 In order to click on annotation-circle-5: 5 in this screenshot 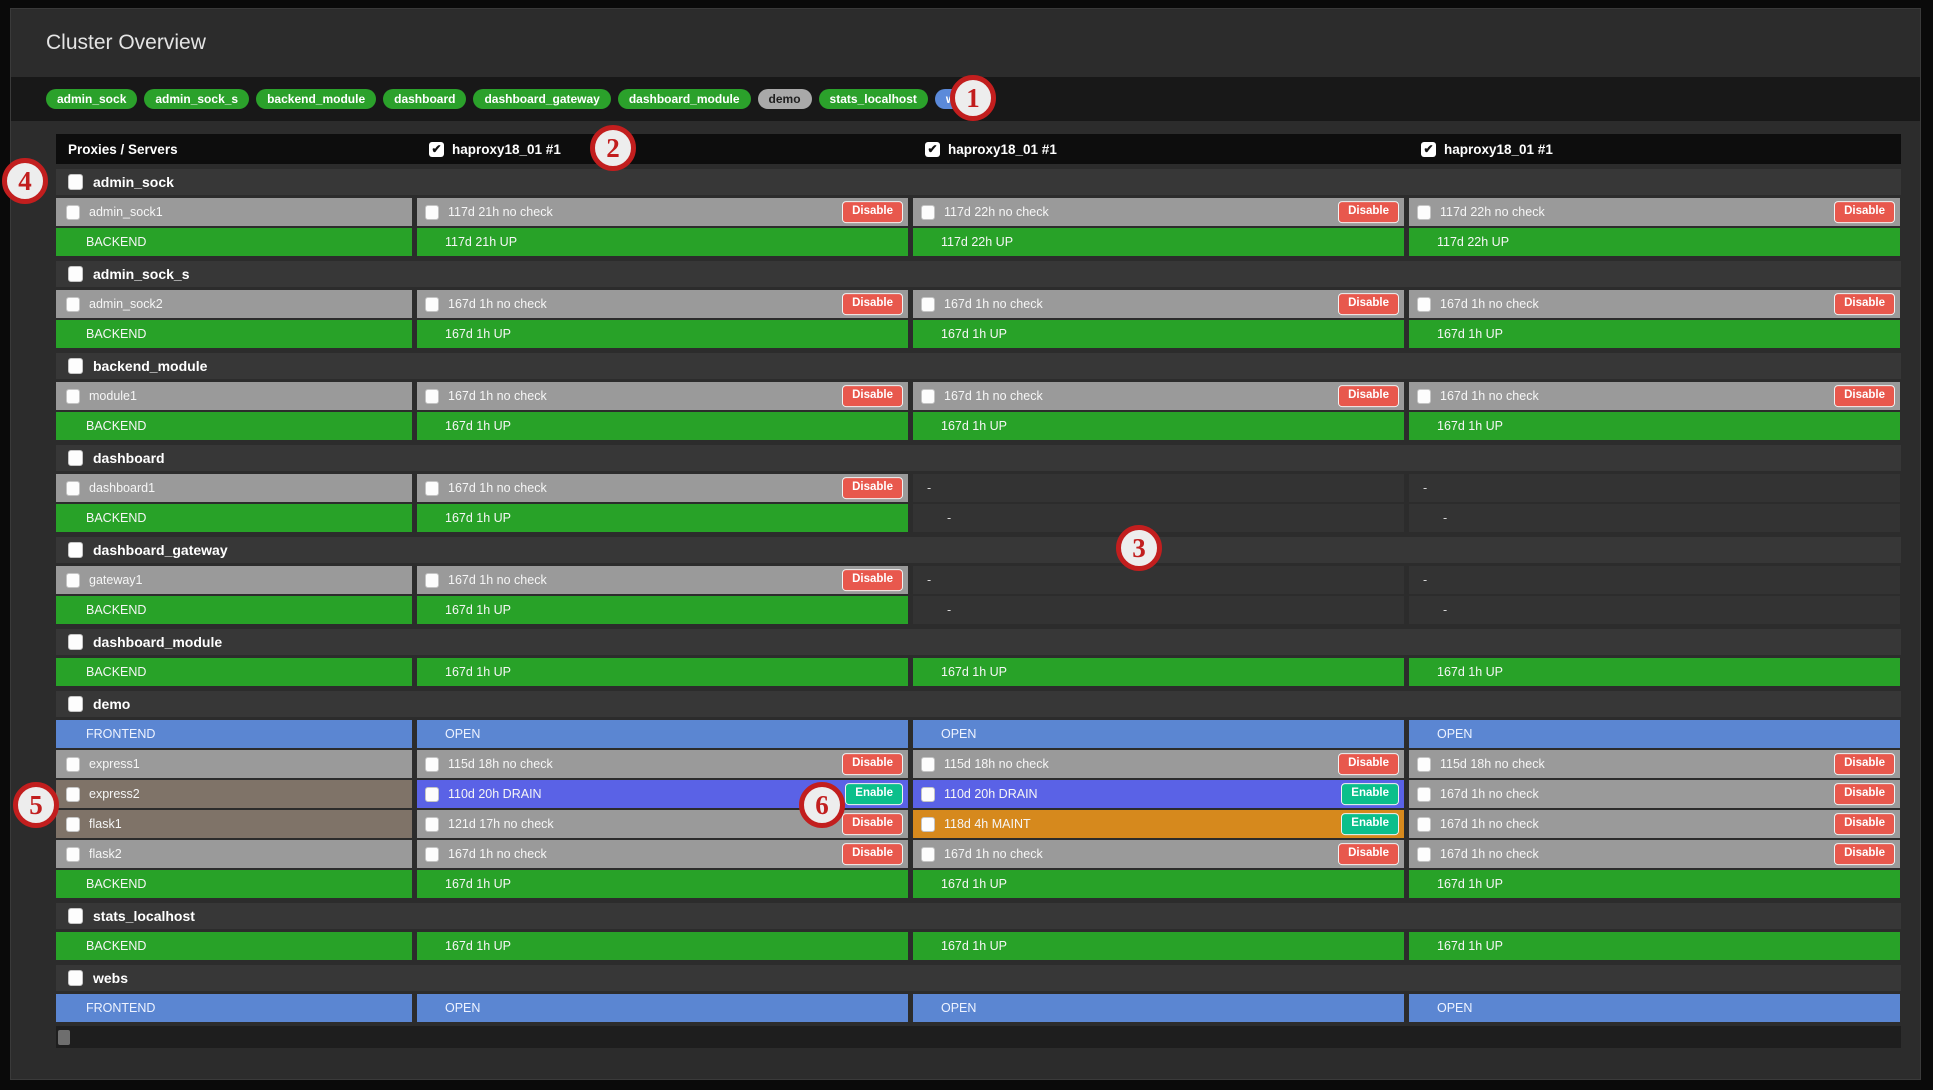, I will do `click(36, 805)`.